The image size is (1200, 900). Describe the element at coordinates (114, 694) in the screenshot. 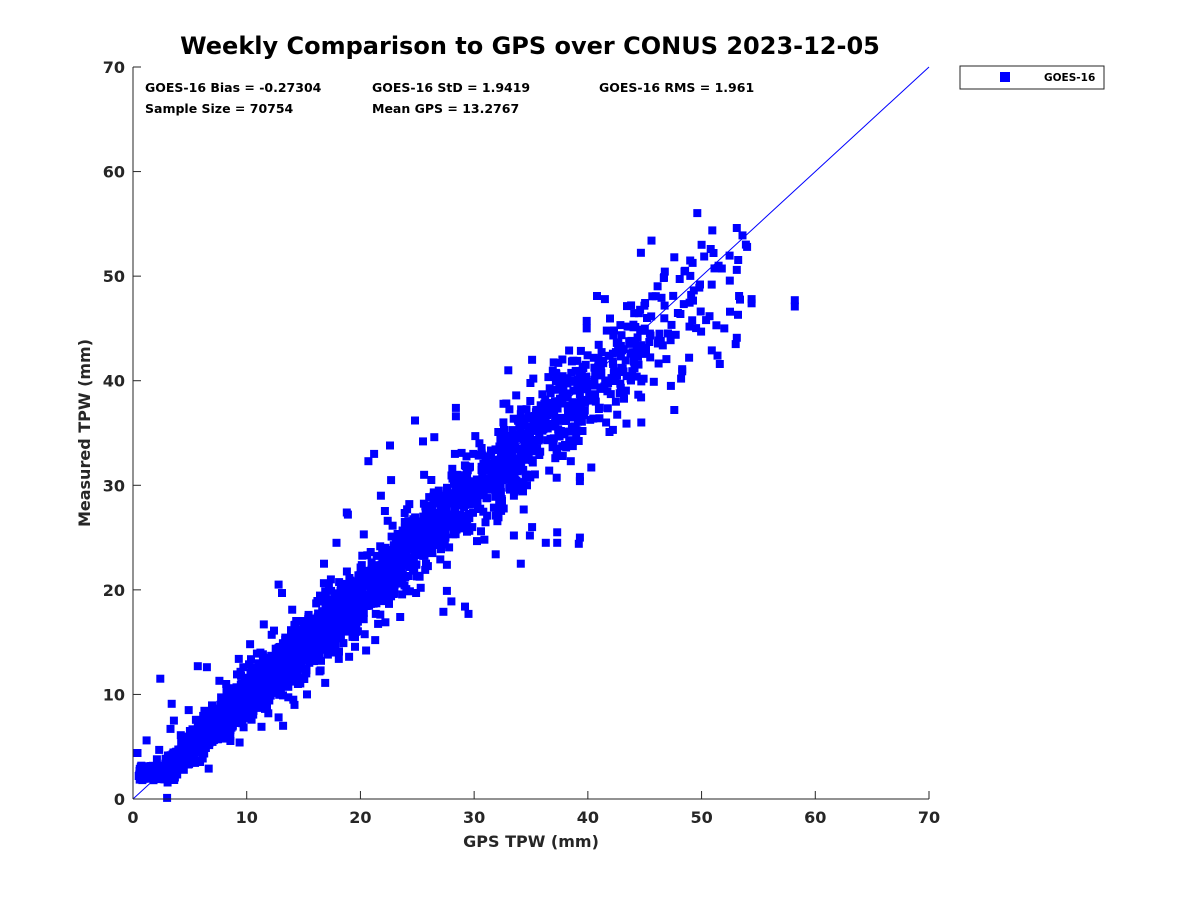

I see `y-tick-label: 10` at that location.